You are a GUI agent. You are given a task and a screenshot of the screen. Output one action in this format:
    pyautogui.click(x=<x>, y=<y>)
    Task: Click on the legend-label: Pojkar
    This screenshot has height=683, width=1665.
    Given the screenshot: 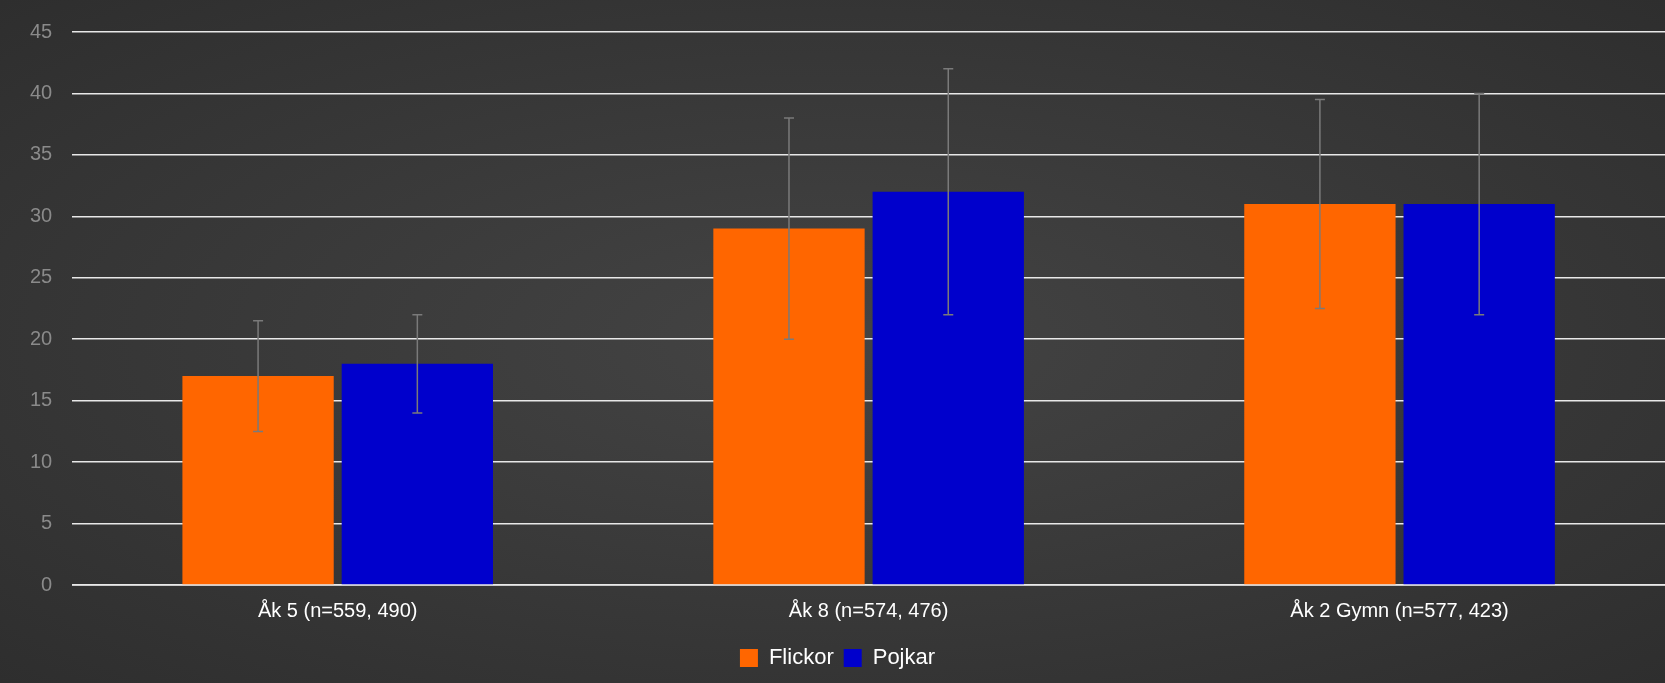 What is the action you would take?
    pyautogui.click(x=904, y=657)
    